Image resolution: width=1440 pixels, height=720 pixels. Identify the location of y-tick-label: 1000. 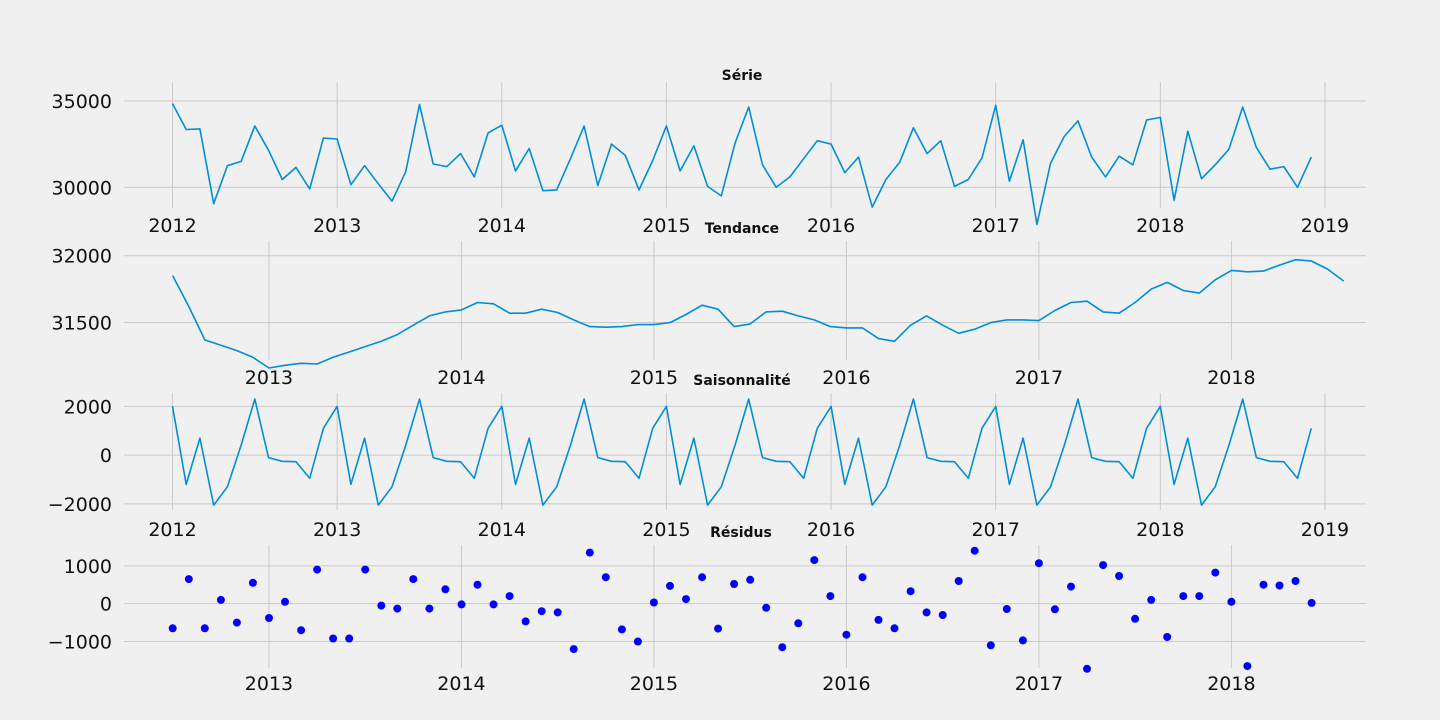
(88, 567).